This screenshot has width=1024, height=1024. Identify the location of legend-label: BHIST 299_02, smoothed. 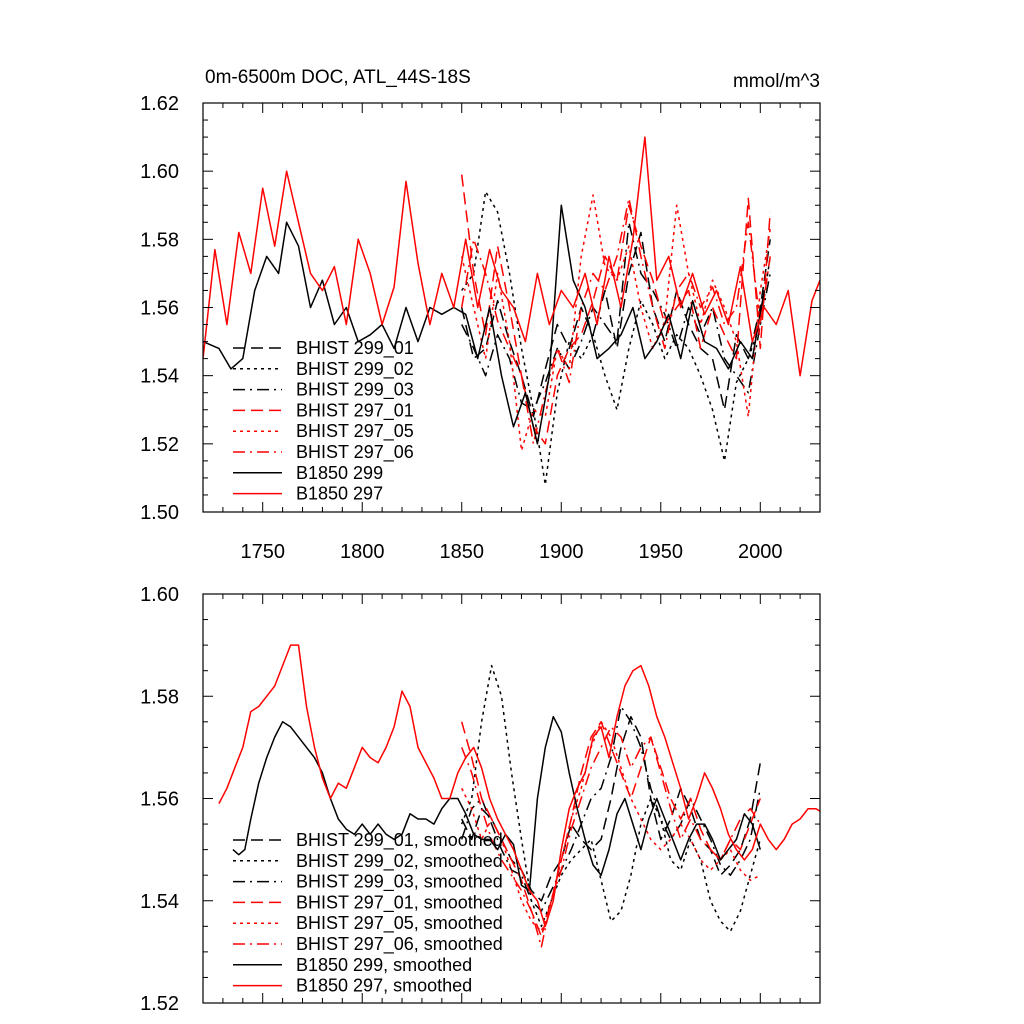
(399, 861).